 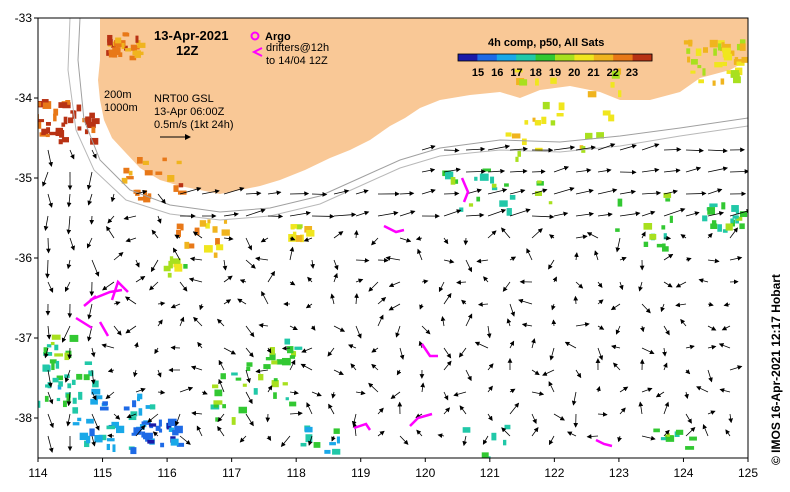 I want to click on x-tick-label: 114, so click(x=37, y=473).